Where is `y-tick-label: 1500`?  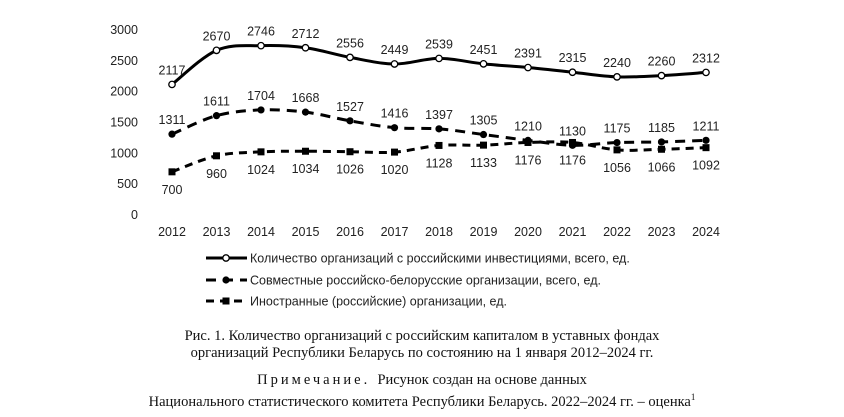 y-tick-label: 1500 is located at coordinates (124, 123).